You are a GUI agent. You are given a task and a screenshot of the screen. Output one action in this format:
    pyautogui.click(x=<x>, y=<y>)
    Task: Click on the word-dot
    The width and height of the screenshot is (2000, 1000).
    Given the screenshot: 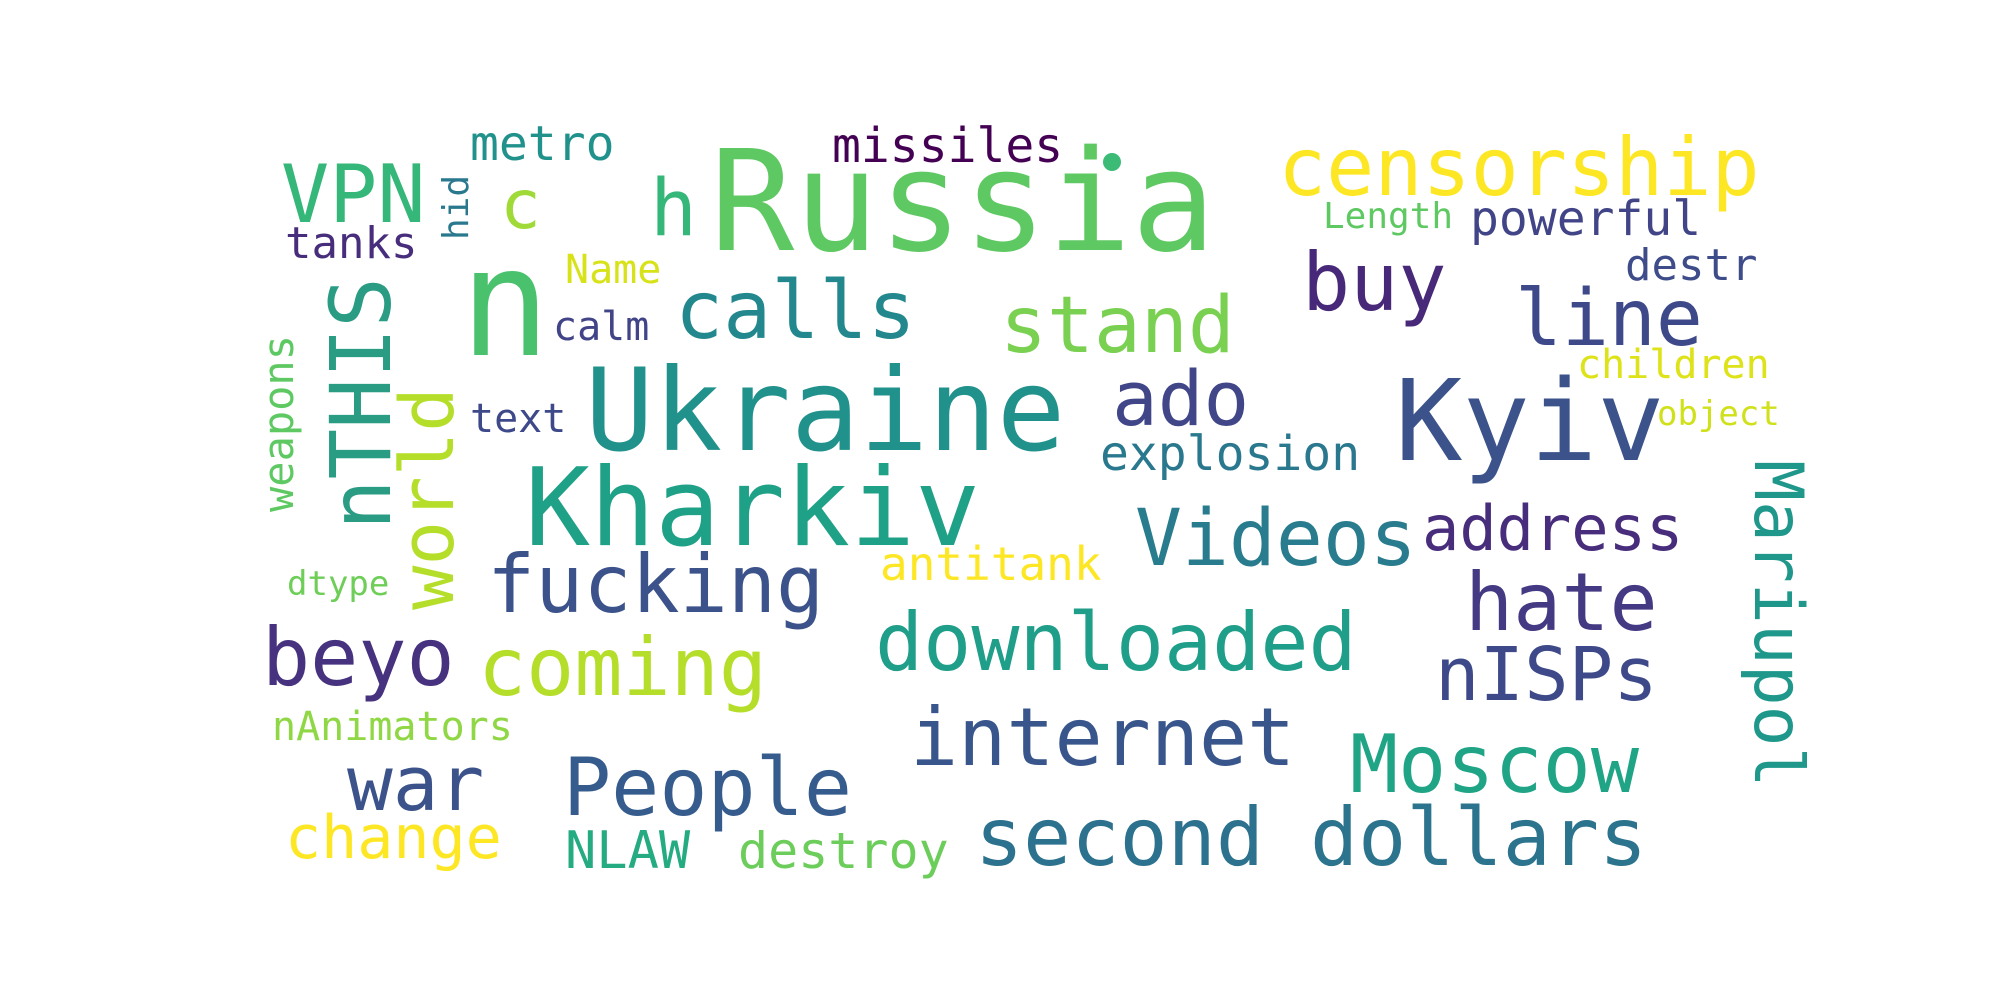 What is the action you would take?
    pyautogui.click(x=1112, y=162)
    